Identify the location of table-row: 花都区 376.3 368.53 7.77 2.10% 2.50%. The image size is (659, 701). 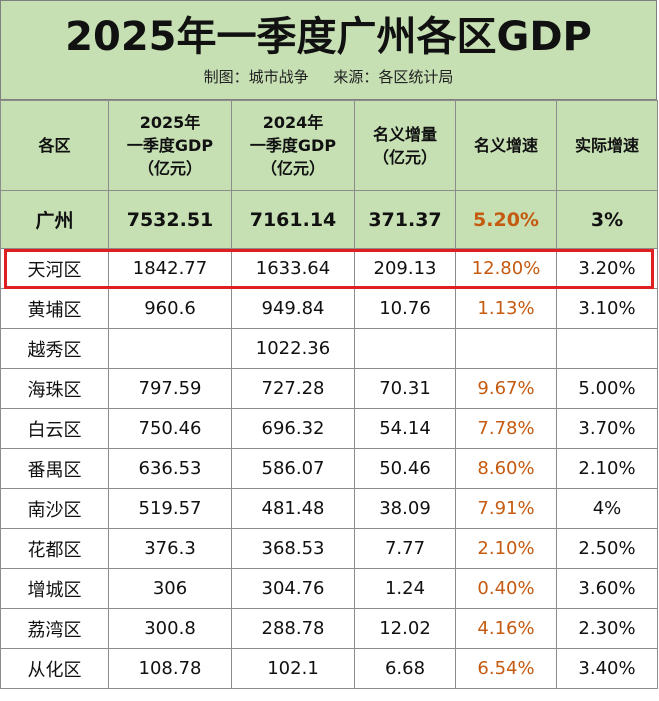
(329, 548).